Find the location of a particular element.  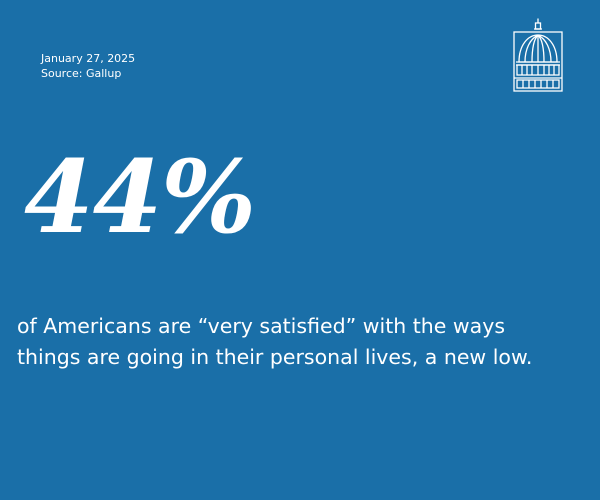

date-label: January 27, 2025 is located at coordinates (88, 58).